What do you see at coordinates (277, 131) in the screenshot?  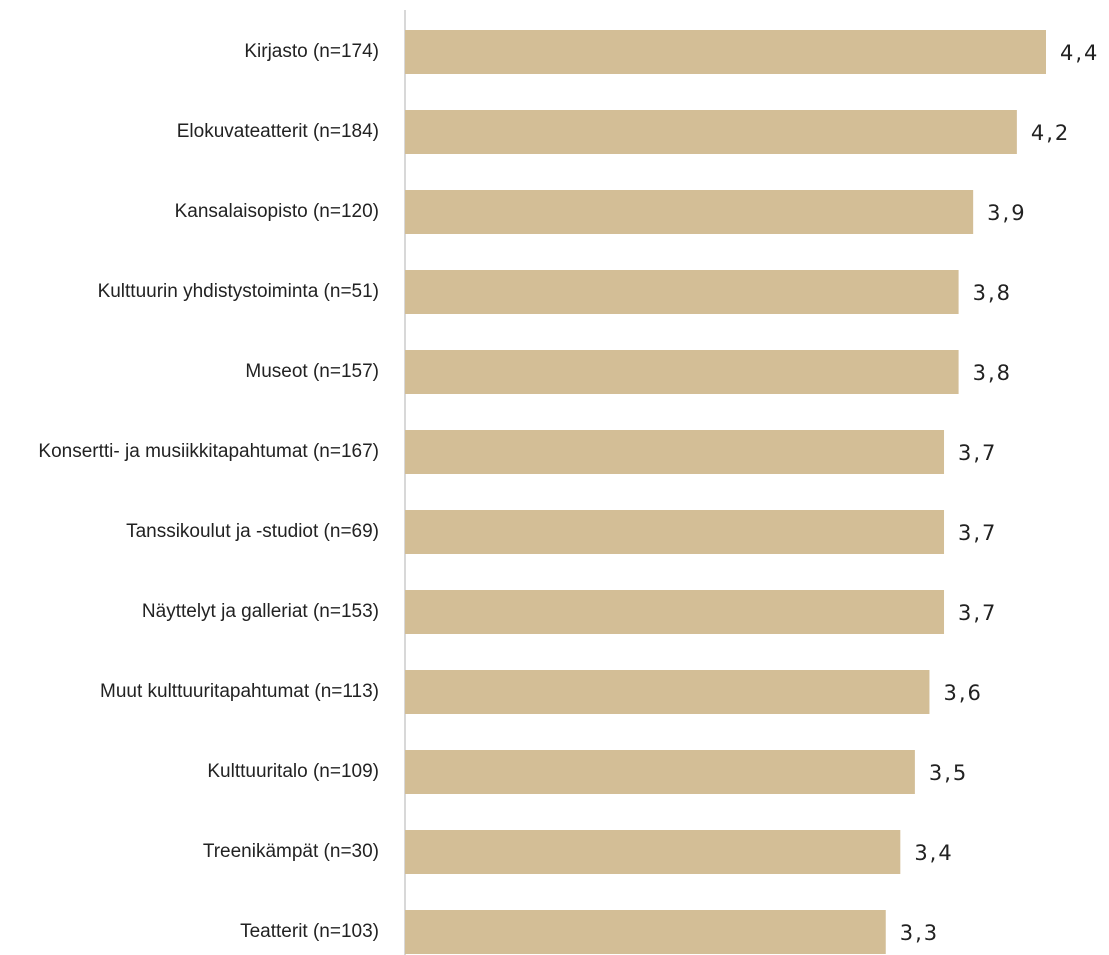 I see `category-label: Elokuvateatterit (n=184)` at bounding box center [277, 131].